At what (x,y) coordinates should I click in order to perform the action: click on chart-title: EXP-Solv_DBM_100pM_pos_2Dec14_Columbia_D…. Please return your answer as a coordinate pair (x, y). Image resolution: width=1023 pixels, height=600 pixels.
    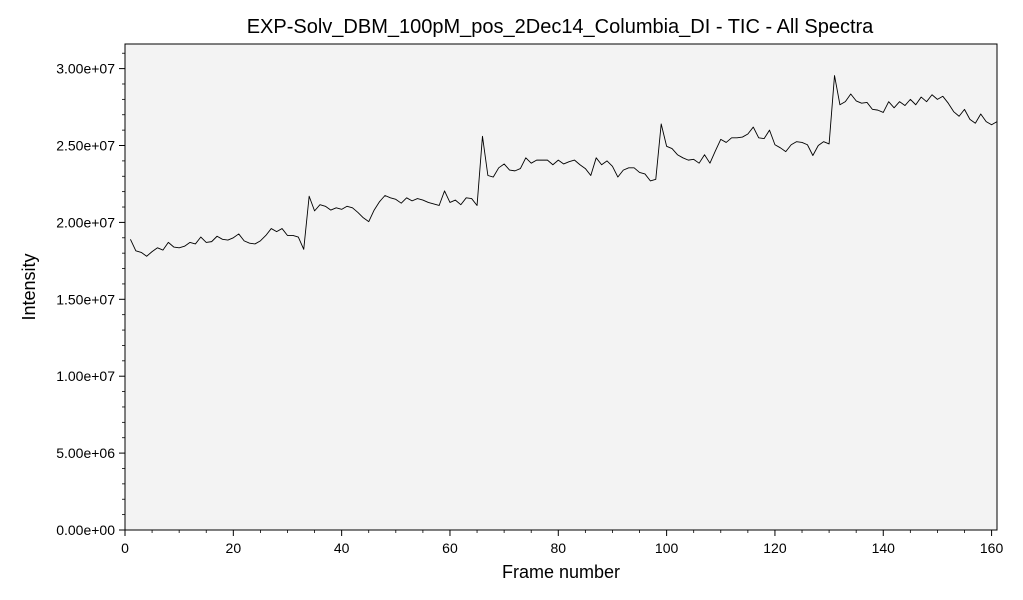
    Looking at the image, I should click on (560, 27).